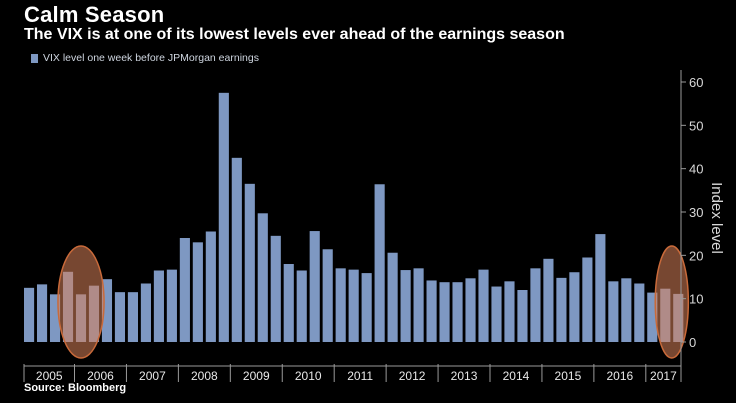  What do you see at coordinates (672, 302) in the screenshot?
I see `highlight-ellipse-2017` at bounding box center [672, 302].